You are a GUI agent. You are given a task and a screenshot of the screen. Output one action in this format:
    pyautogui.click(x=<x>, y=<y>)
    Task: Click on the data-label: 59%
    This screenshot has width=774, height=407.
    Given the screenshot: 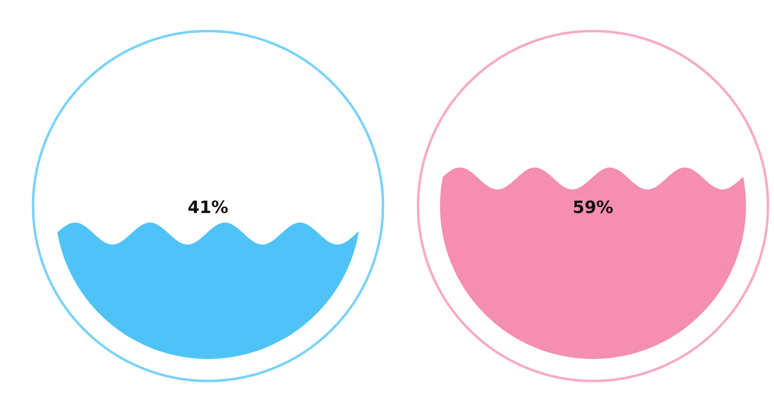 What is the action you would take?
    pyautogui.click(x=593, y=208)
    